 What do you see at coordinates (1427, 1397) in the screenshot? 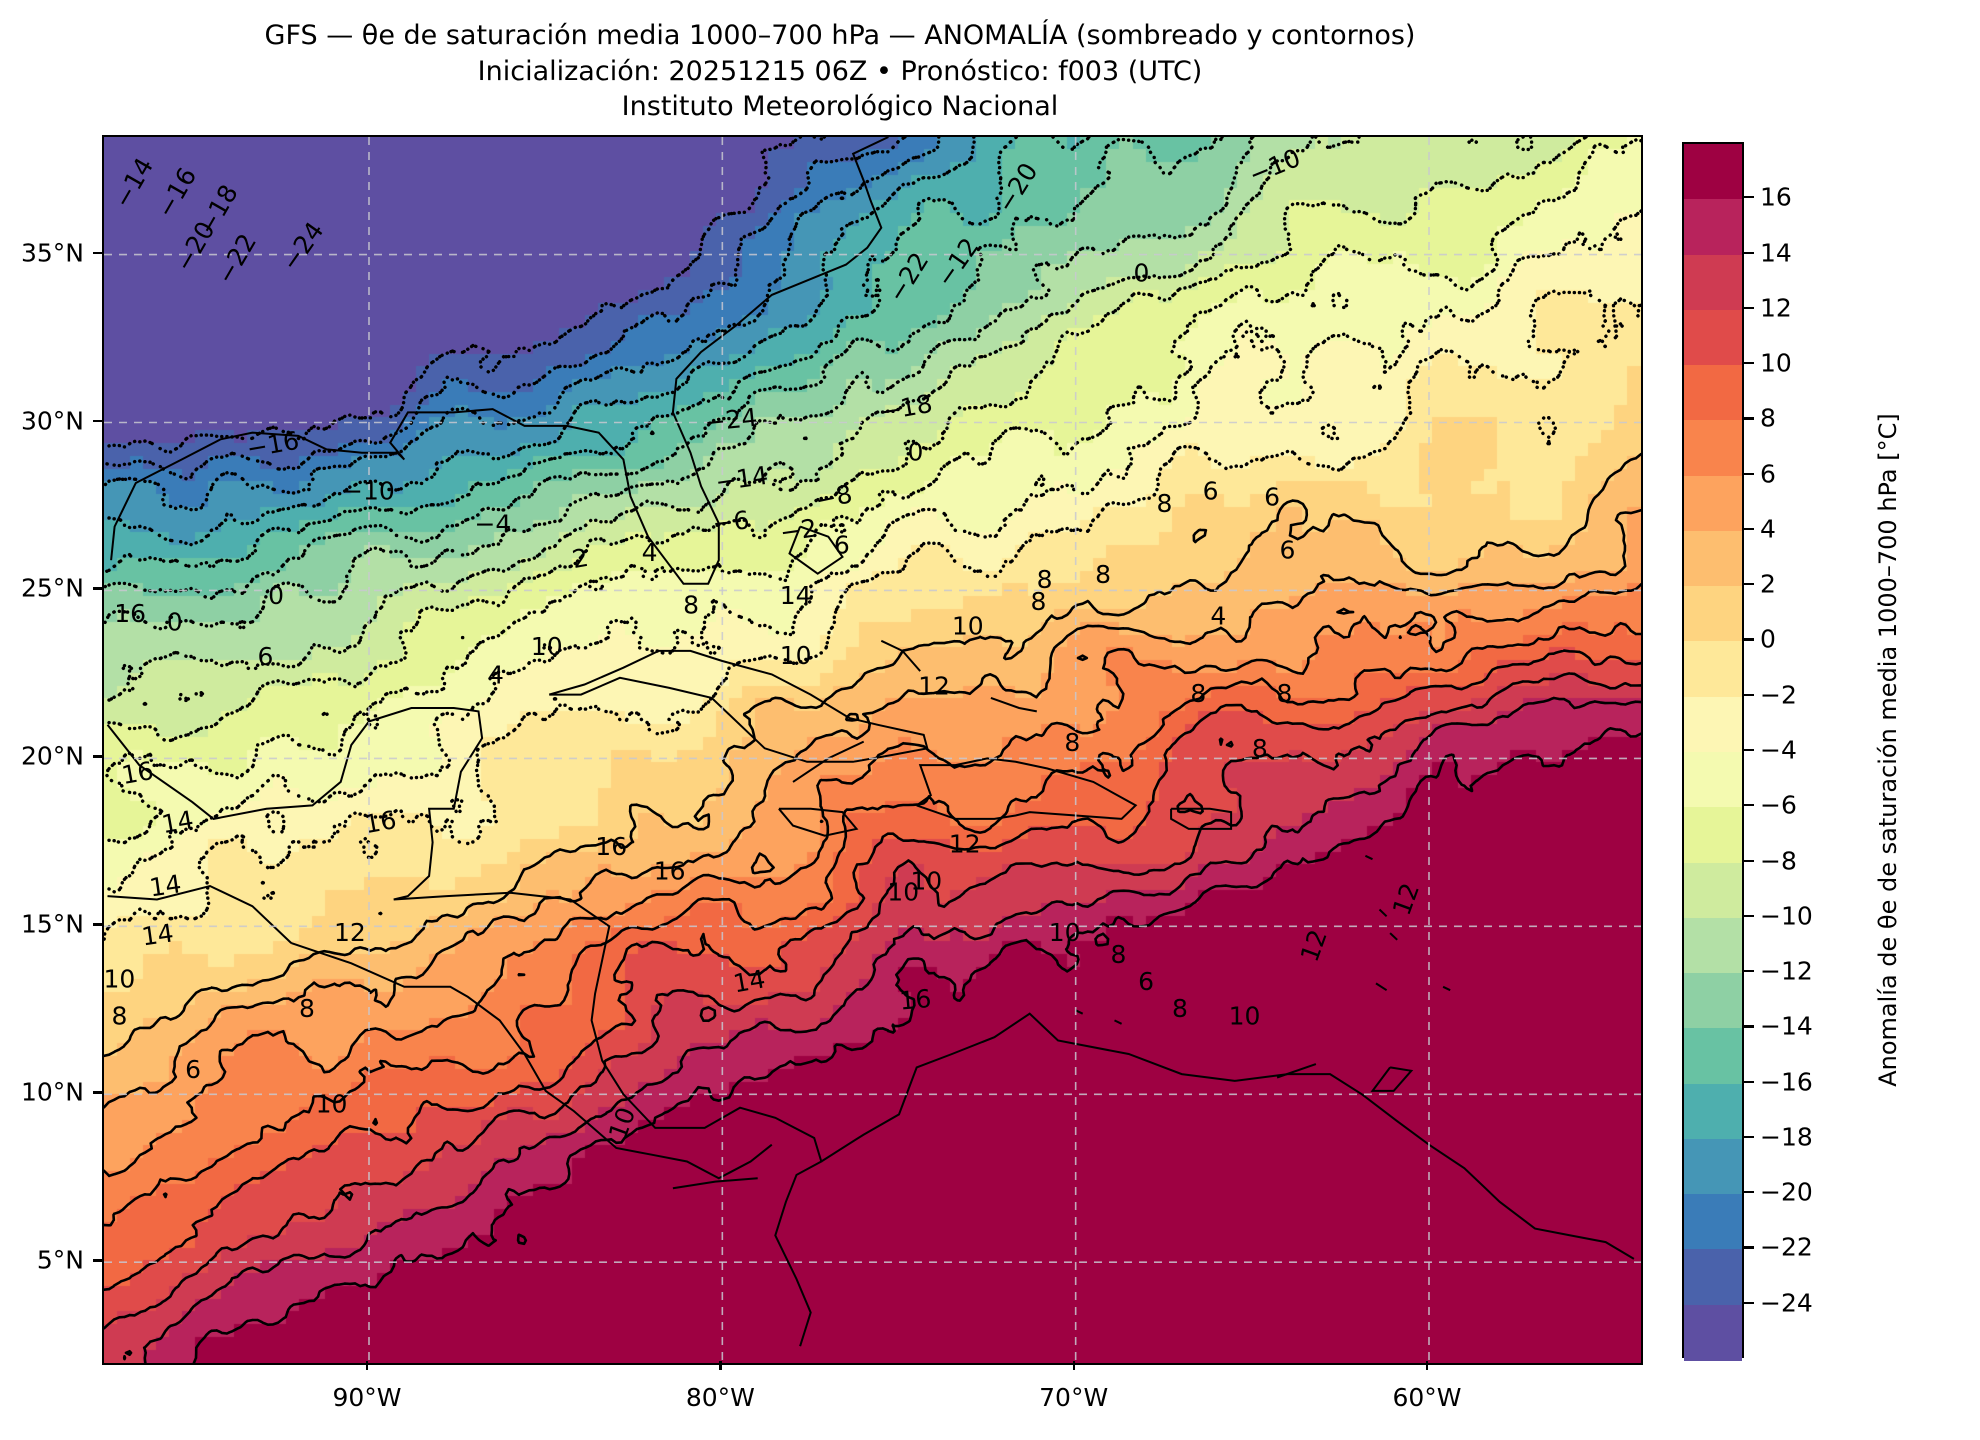
I see `x-axis-tick-label: 60°W` at bounding box center [1427, 1397].